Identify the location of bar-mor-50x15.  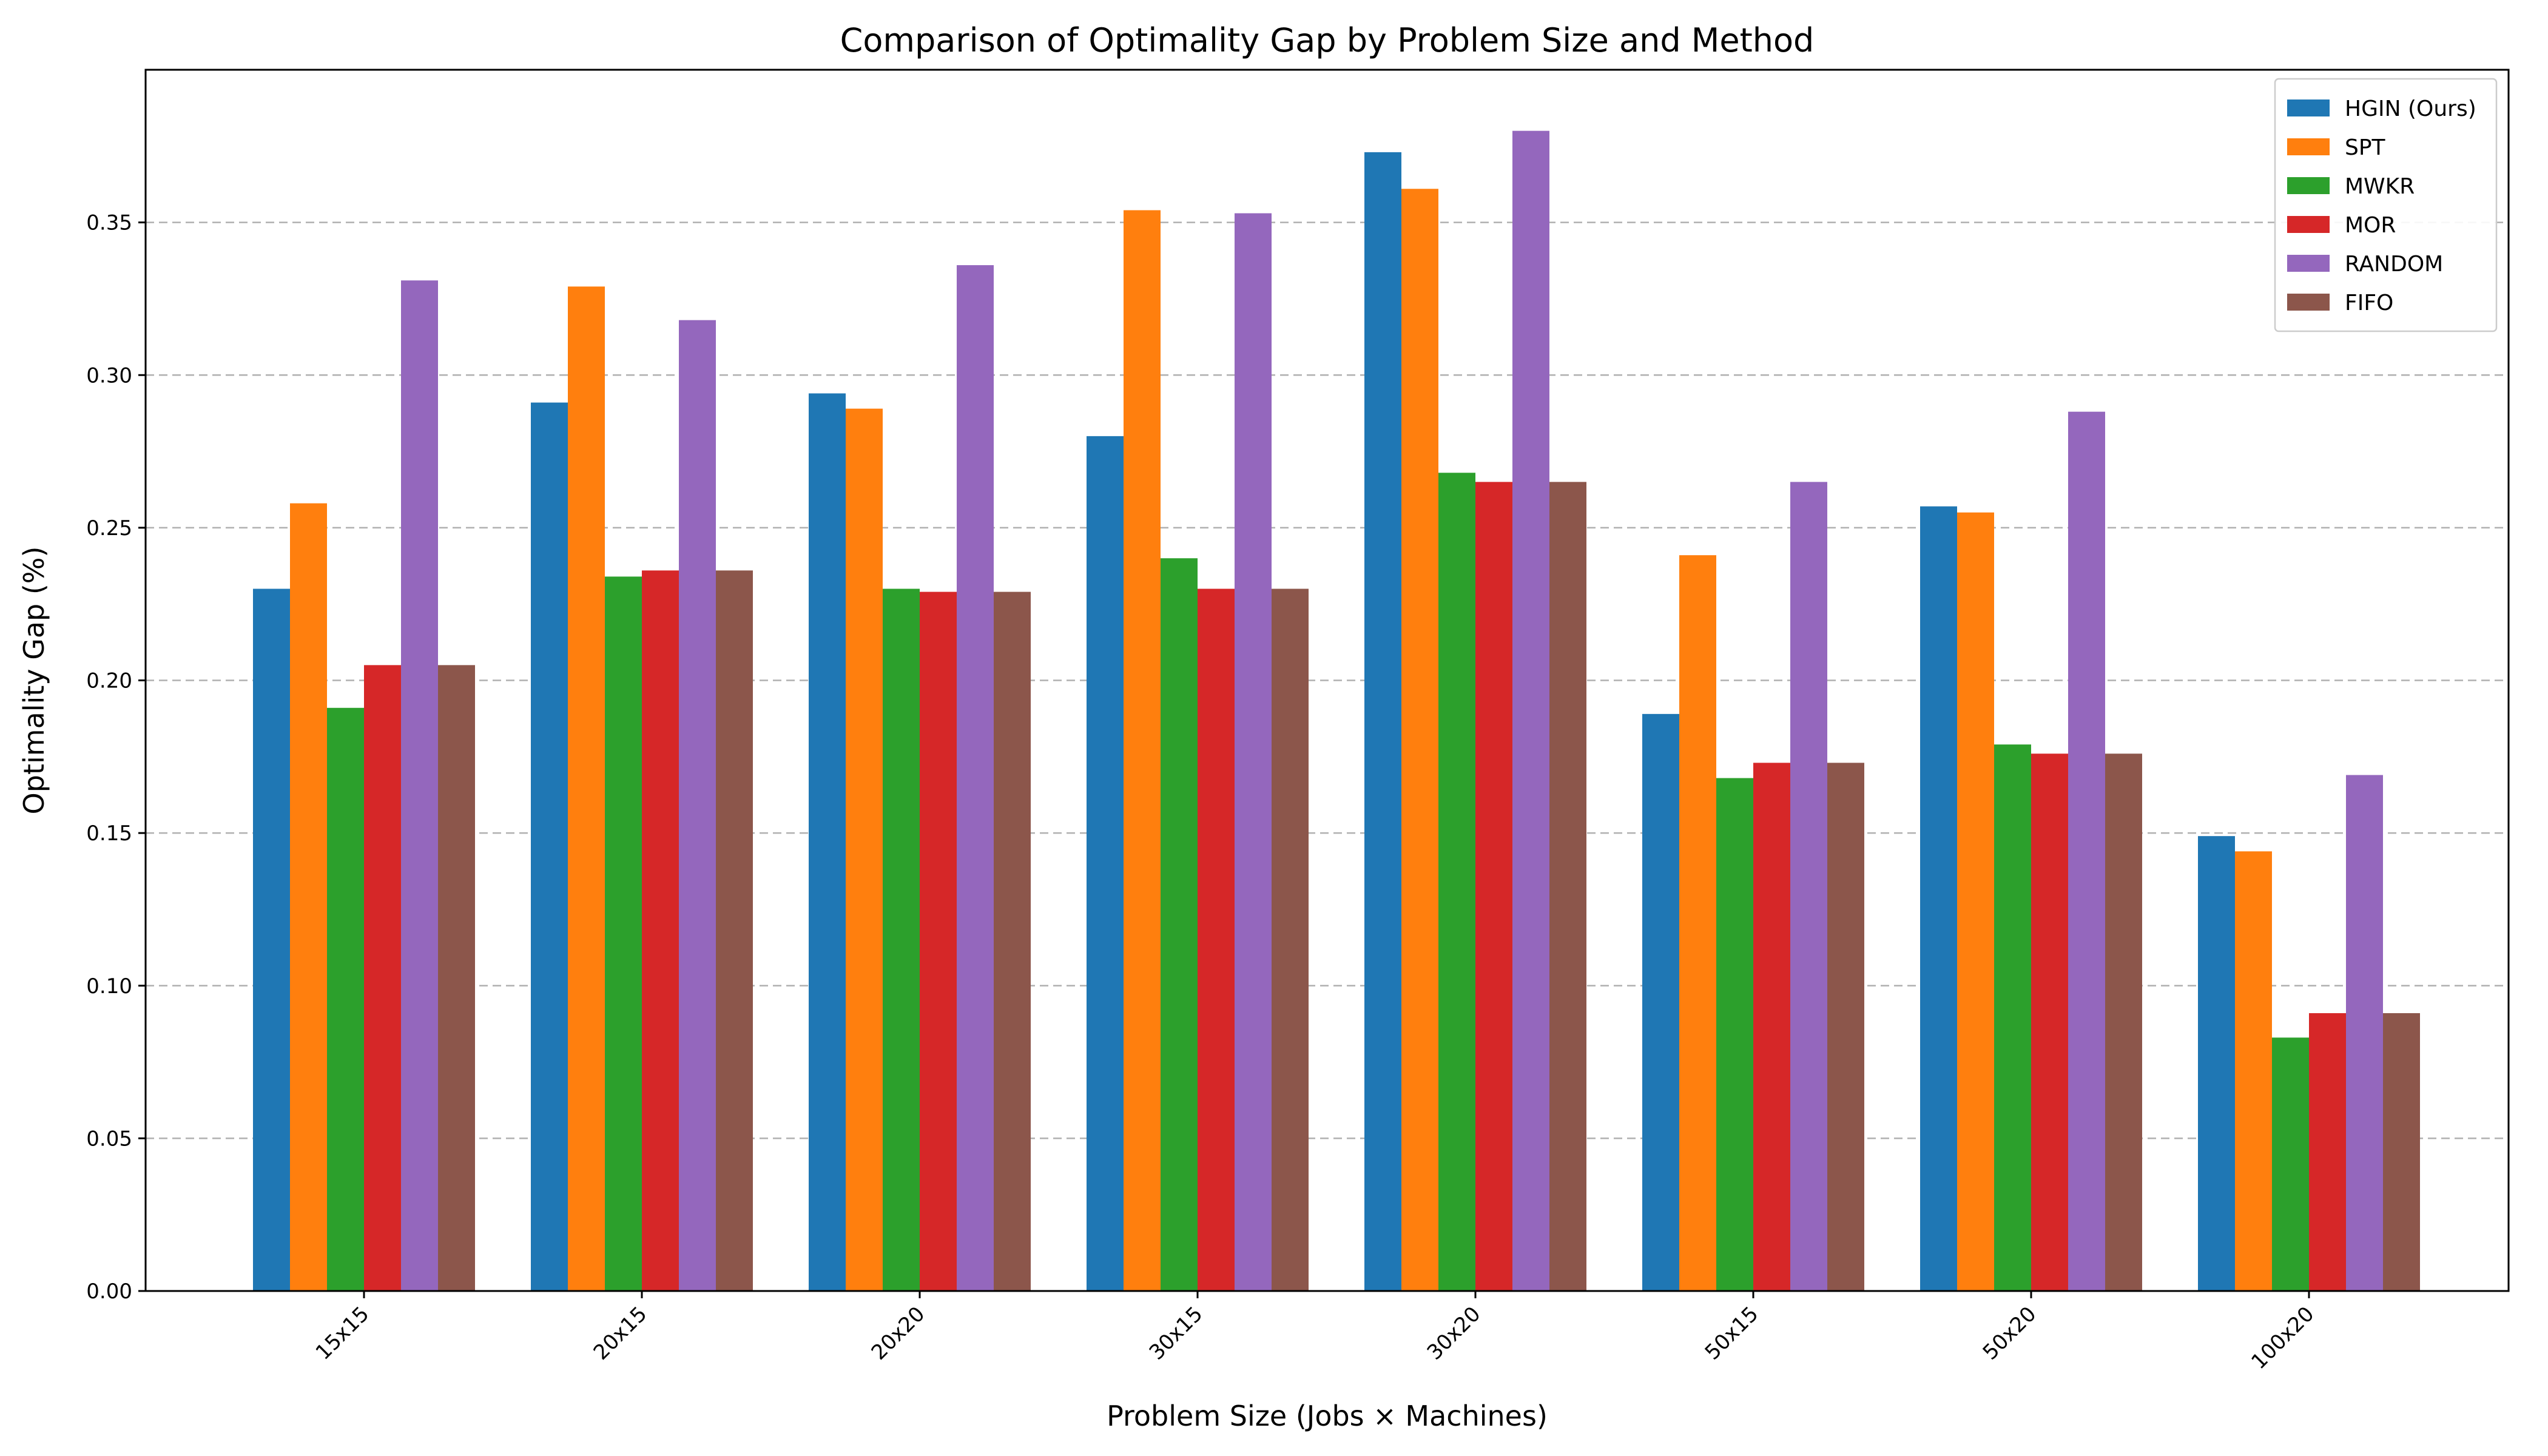
(1771, 1027).